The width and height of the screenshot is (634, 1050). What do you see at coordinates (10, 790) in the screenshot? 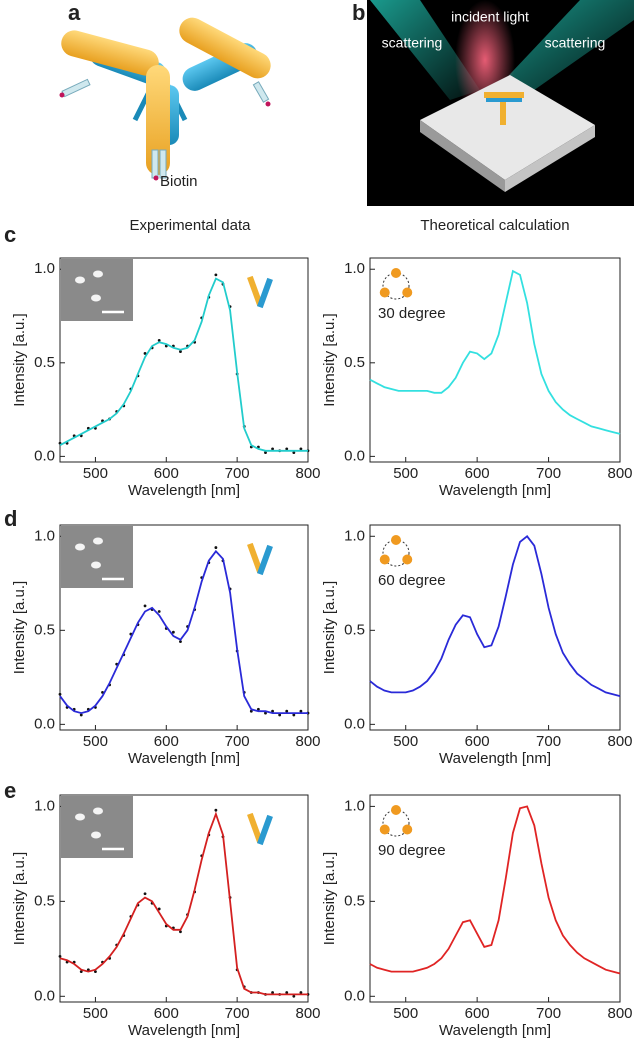
I see `panel-label: e` at bounding box center [10, 790].